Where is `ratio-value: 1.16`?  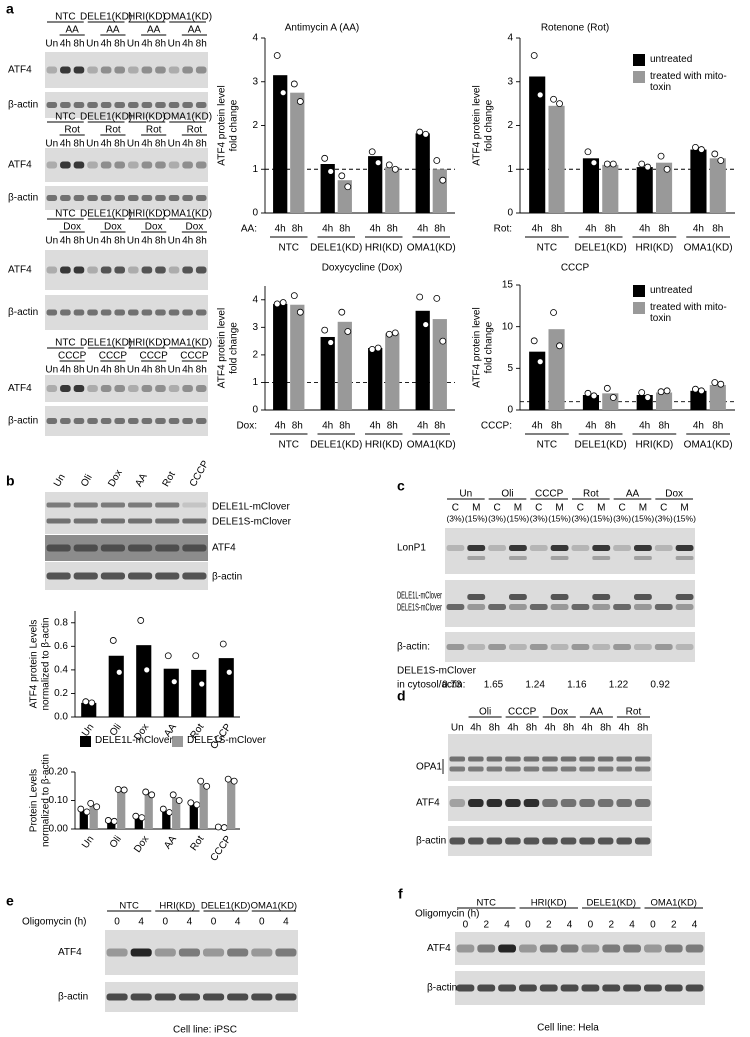
ratio-value: 1.16 is located at coordinates (577, 685).